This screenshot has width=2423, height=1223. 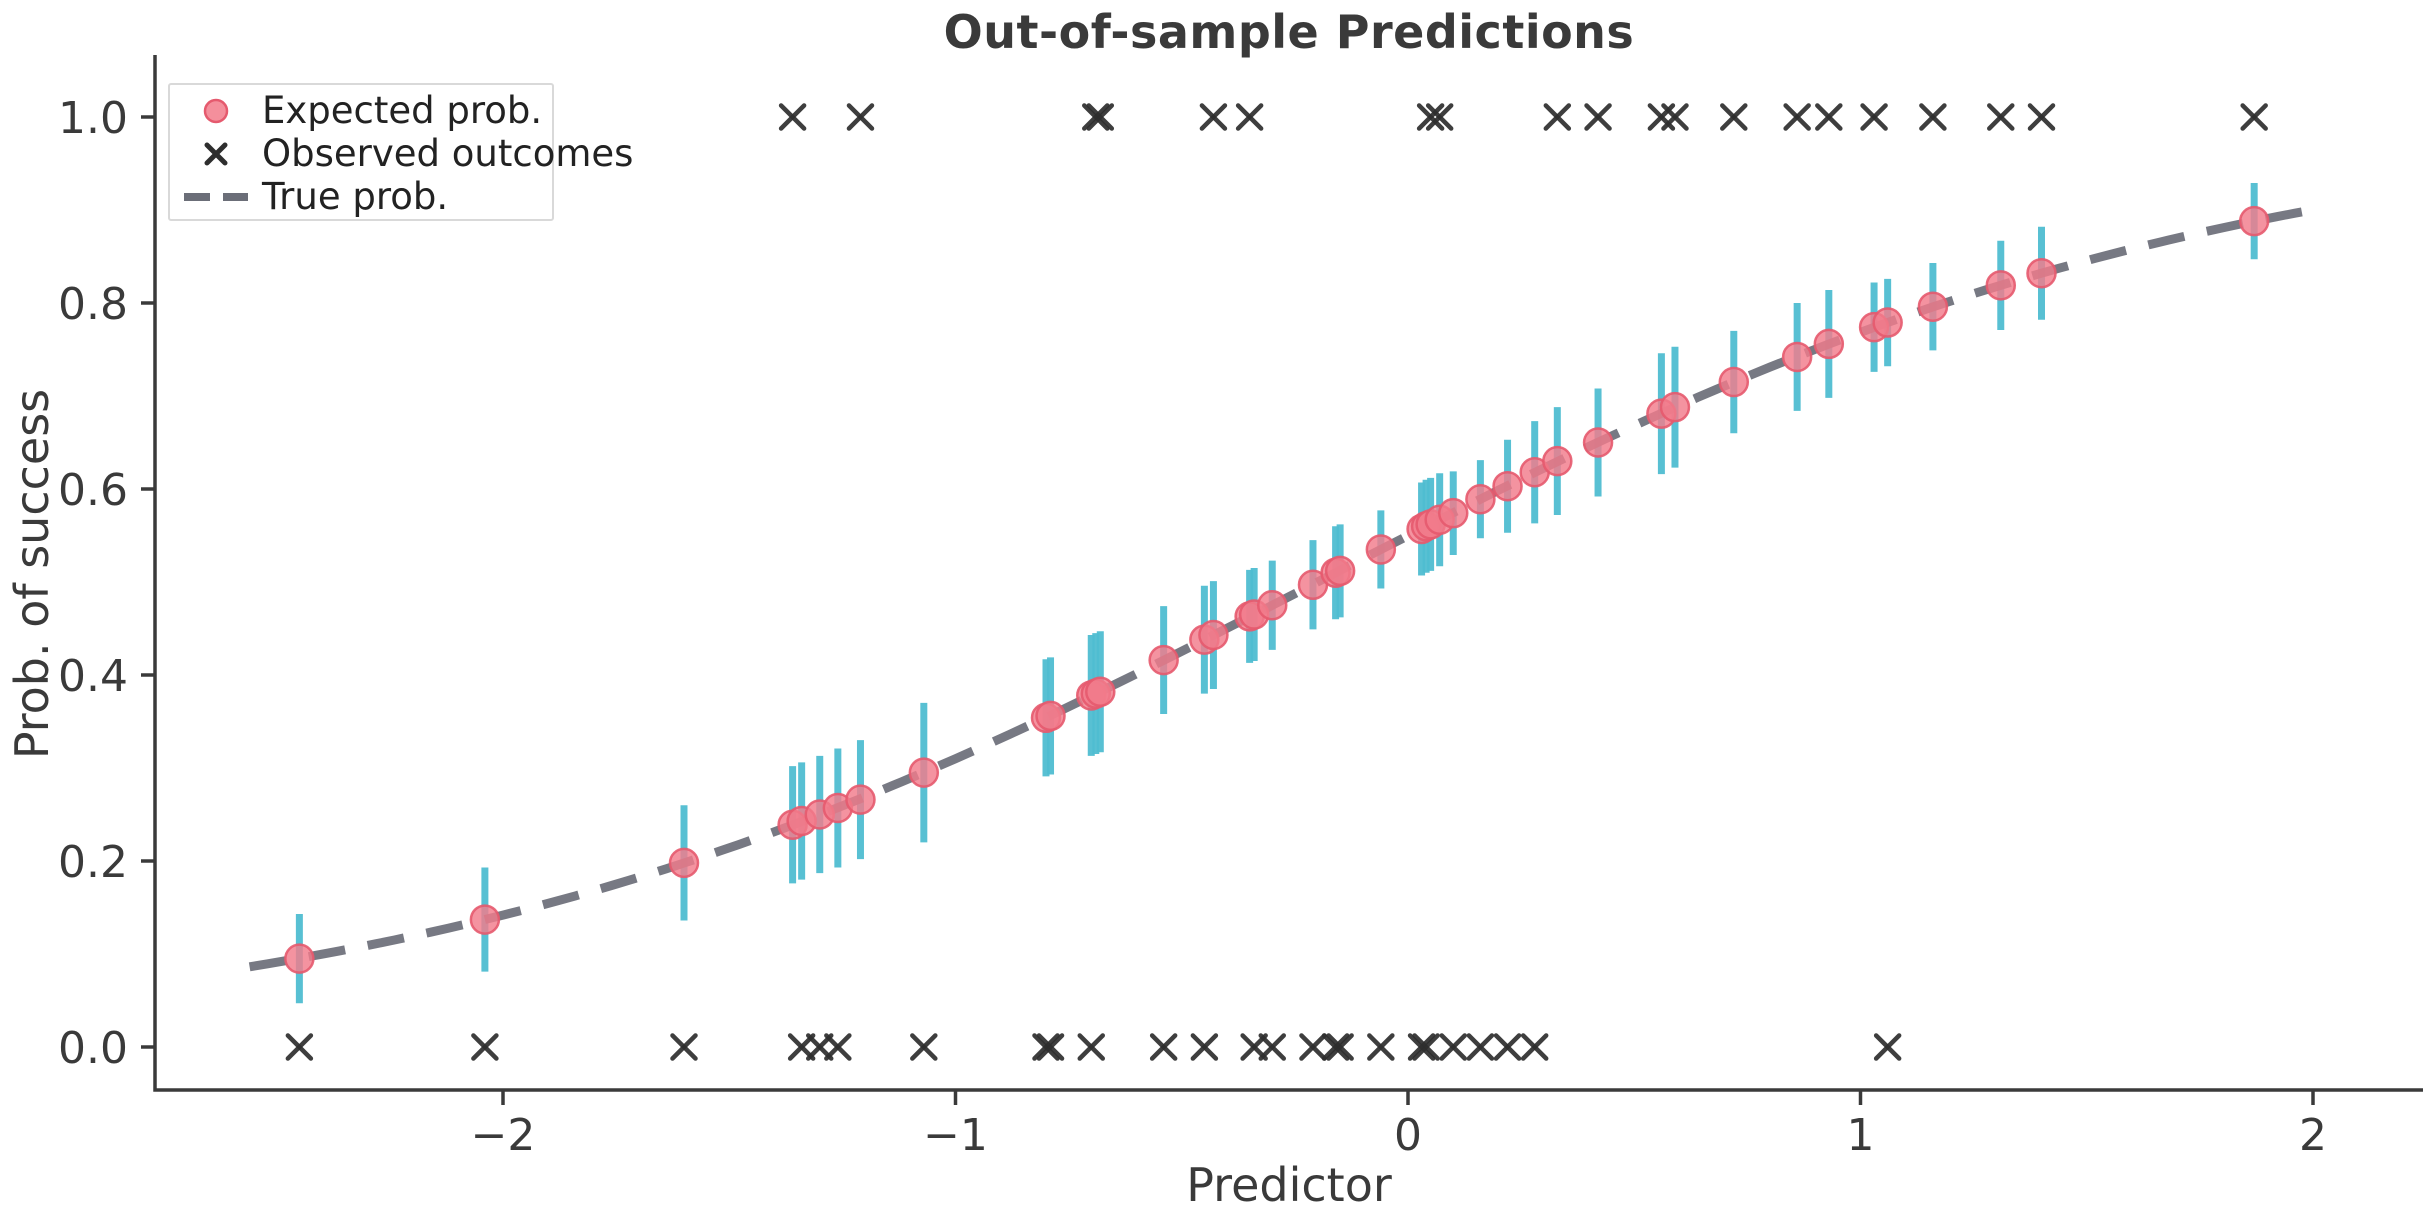 What do you see at coordinates (355, 196) in the screenshot?
I see `legend-label: True prob.` at bounding box center [355, 196].